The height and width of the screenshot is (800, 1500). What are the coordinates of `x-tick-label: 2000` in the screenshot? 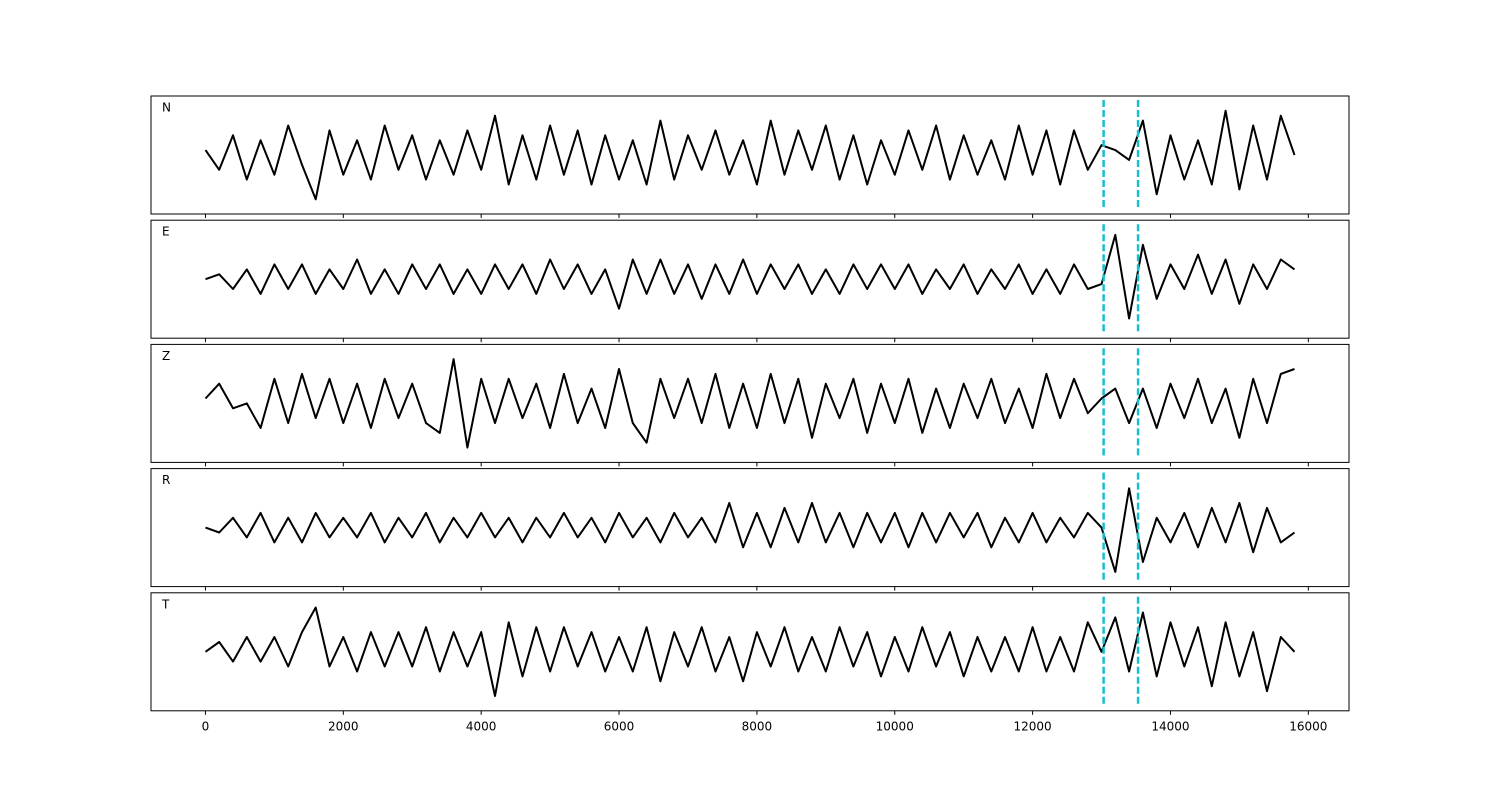 It's located at (343, 726).